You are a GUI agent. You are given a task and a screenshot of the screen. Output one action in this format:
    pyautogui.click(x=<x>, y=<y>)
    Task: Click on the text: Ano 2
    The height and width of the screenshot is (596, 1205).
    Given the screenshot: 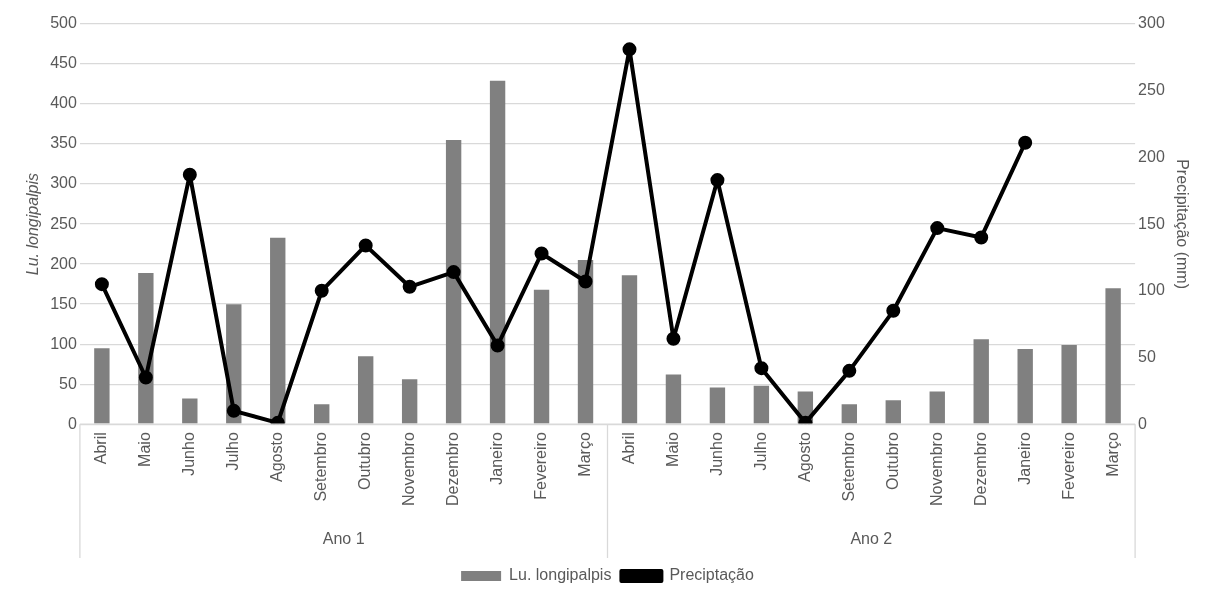 What is the action you would take?
    pyautogui.click(x=871, y=539)
    